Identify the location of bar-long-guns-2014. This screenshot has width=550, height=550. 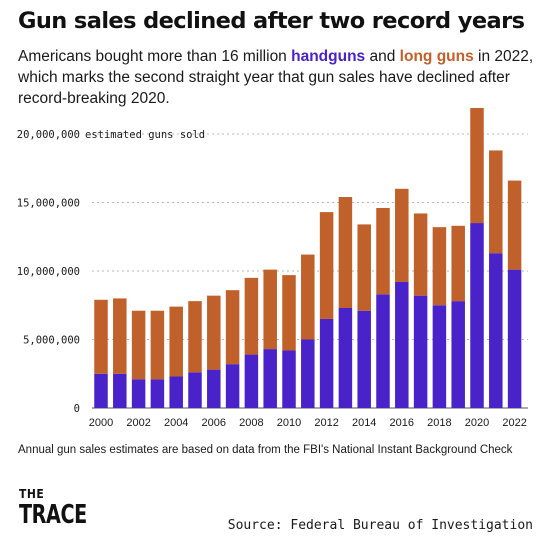
(364, 267).